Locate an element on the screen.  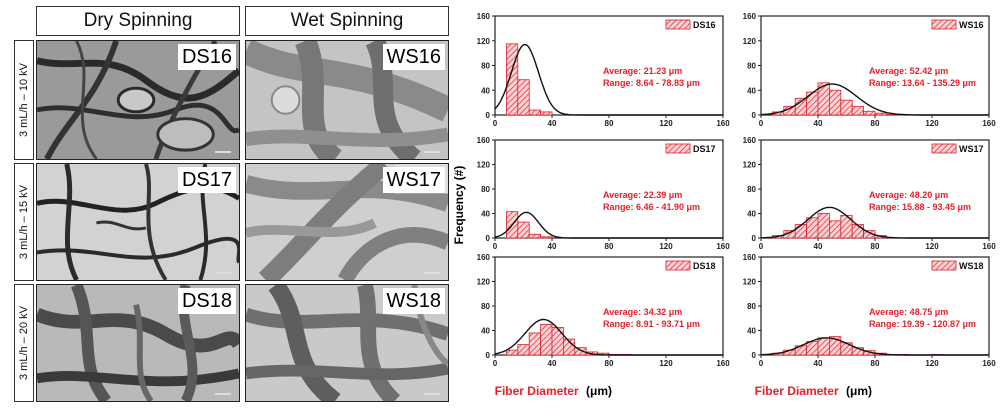
micrograph-ds18-image is located at coordinates (138, 343).